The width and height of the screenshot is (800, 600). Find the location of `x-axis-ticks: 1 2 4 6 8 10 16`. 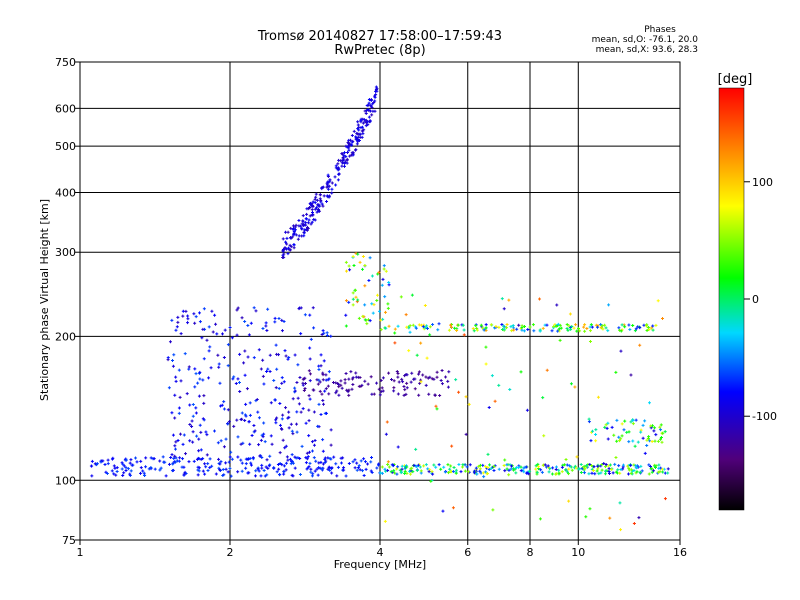

x-axis-ticks: 1 2 4 6 8 10 16 is located at coordinates (382, 549).